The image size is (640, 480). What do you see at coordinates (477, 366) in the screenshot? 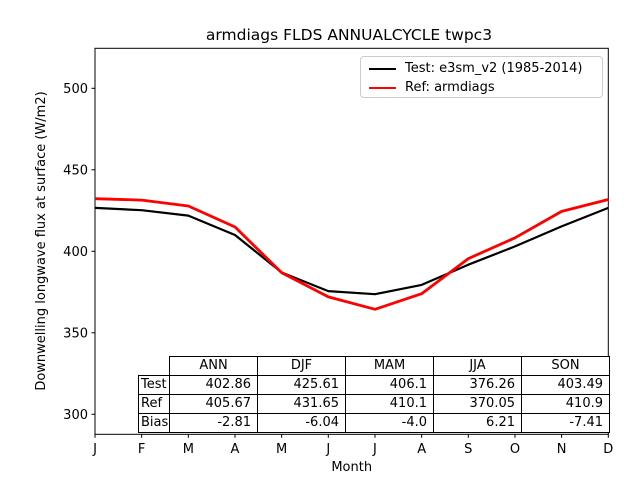
I see `table-col-header: JJA` at bounding box center [477, 366].